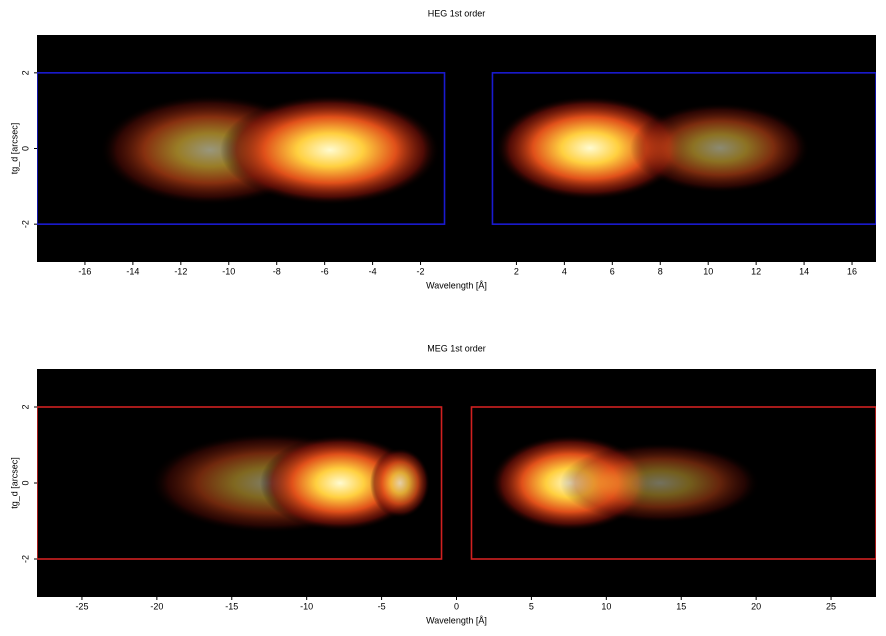  Describe the element at coordinates (84, 271) in the screenshot. I see `x-tick-label: -16` at that location.